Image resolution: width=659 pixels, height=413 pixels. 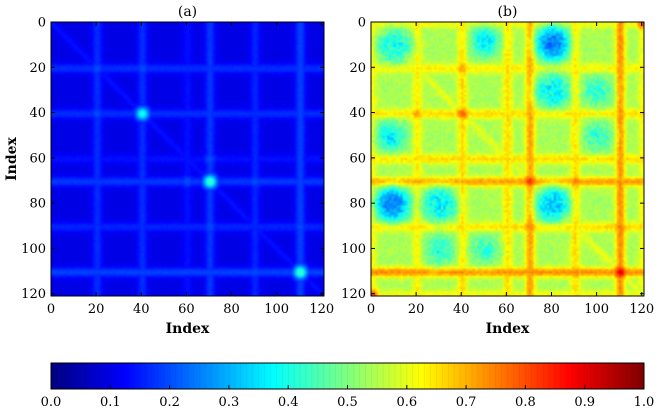 What do you see at coordinates (347, 402) in the screenshot?
I see `colorbar-tick-label: 0.5` at bounding box center [347, 402].